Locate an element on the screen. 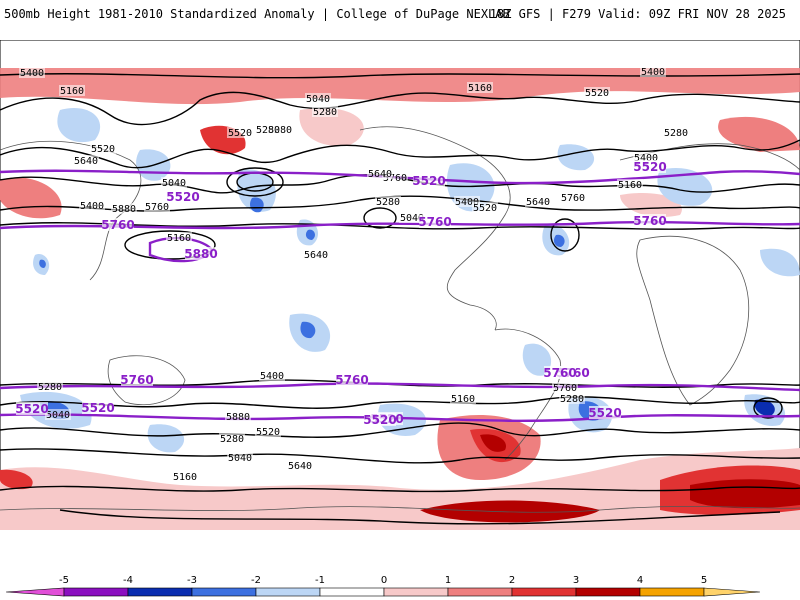 This screenshot has height=600, width=800. colorbar-tick-label: 4 is located at coordinates (640, 580).